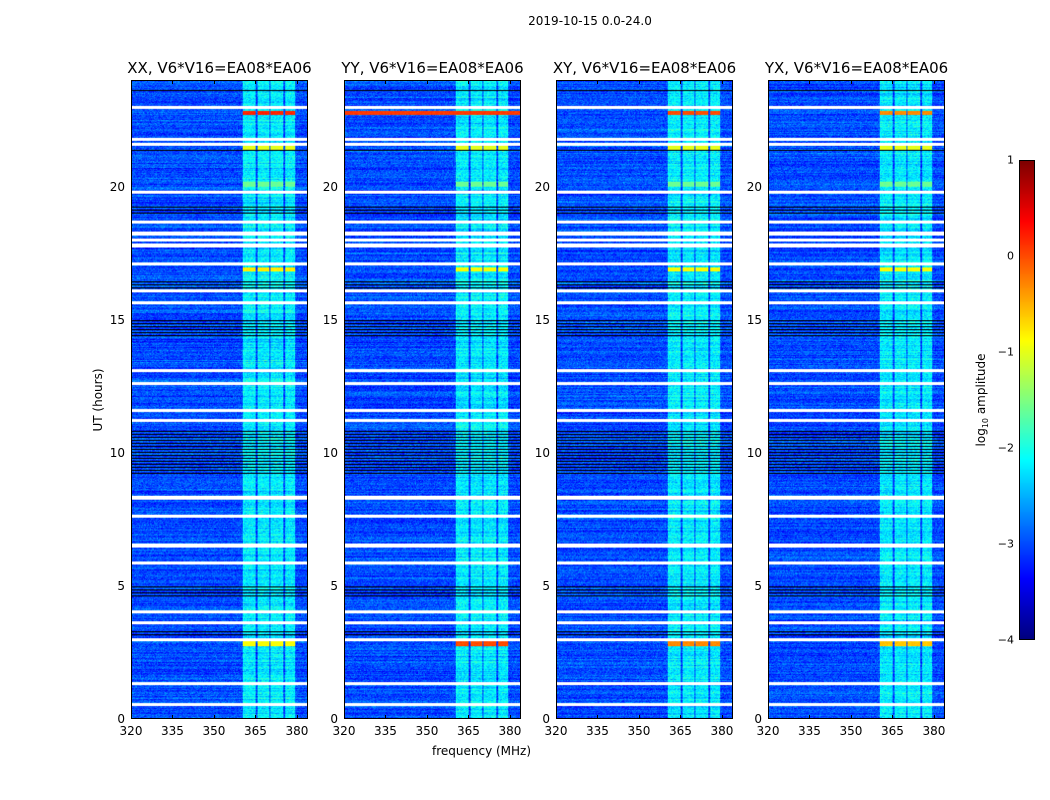 This screenshot has width=1050, height=800. I want to click on colorbar-tick-label: −4, so click(1005, 640).